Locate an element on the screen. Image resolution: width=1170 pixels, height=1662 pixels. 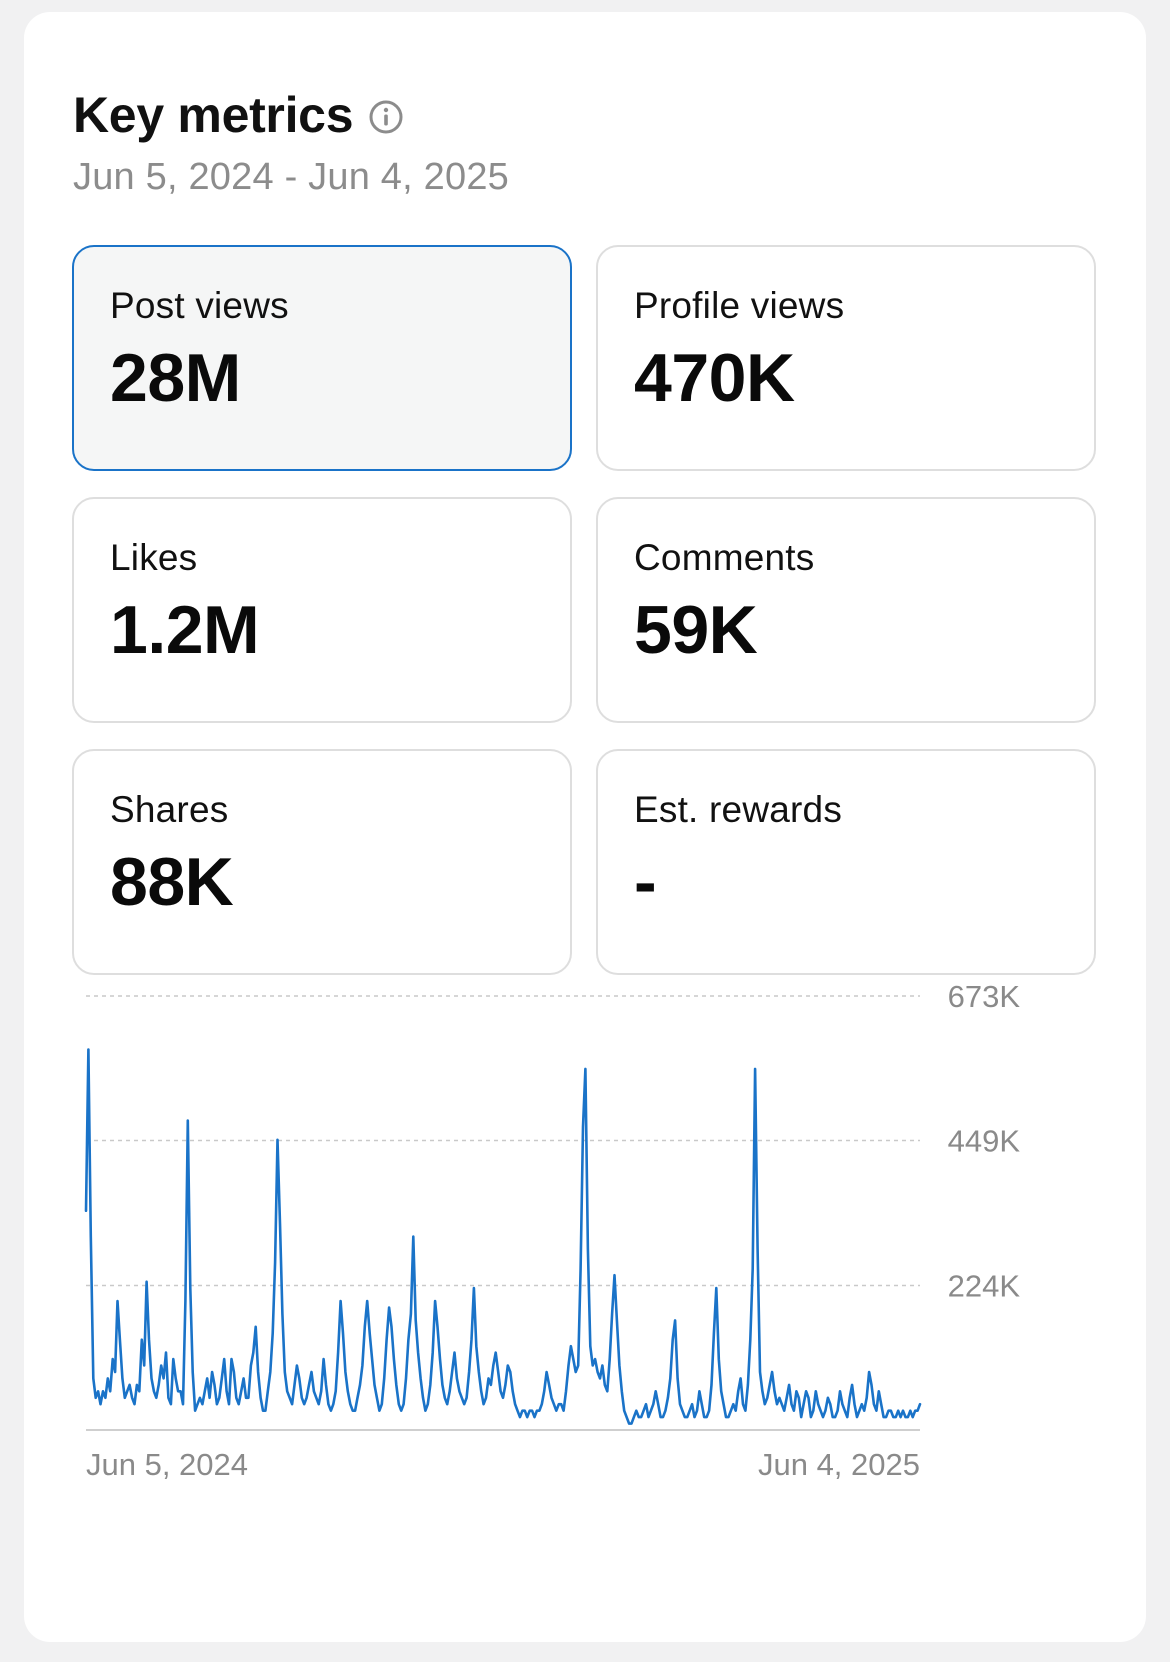
title-row: Key metrics is located at coordinates (291, 115).